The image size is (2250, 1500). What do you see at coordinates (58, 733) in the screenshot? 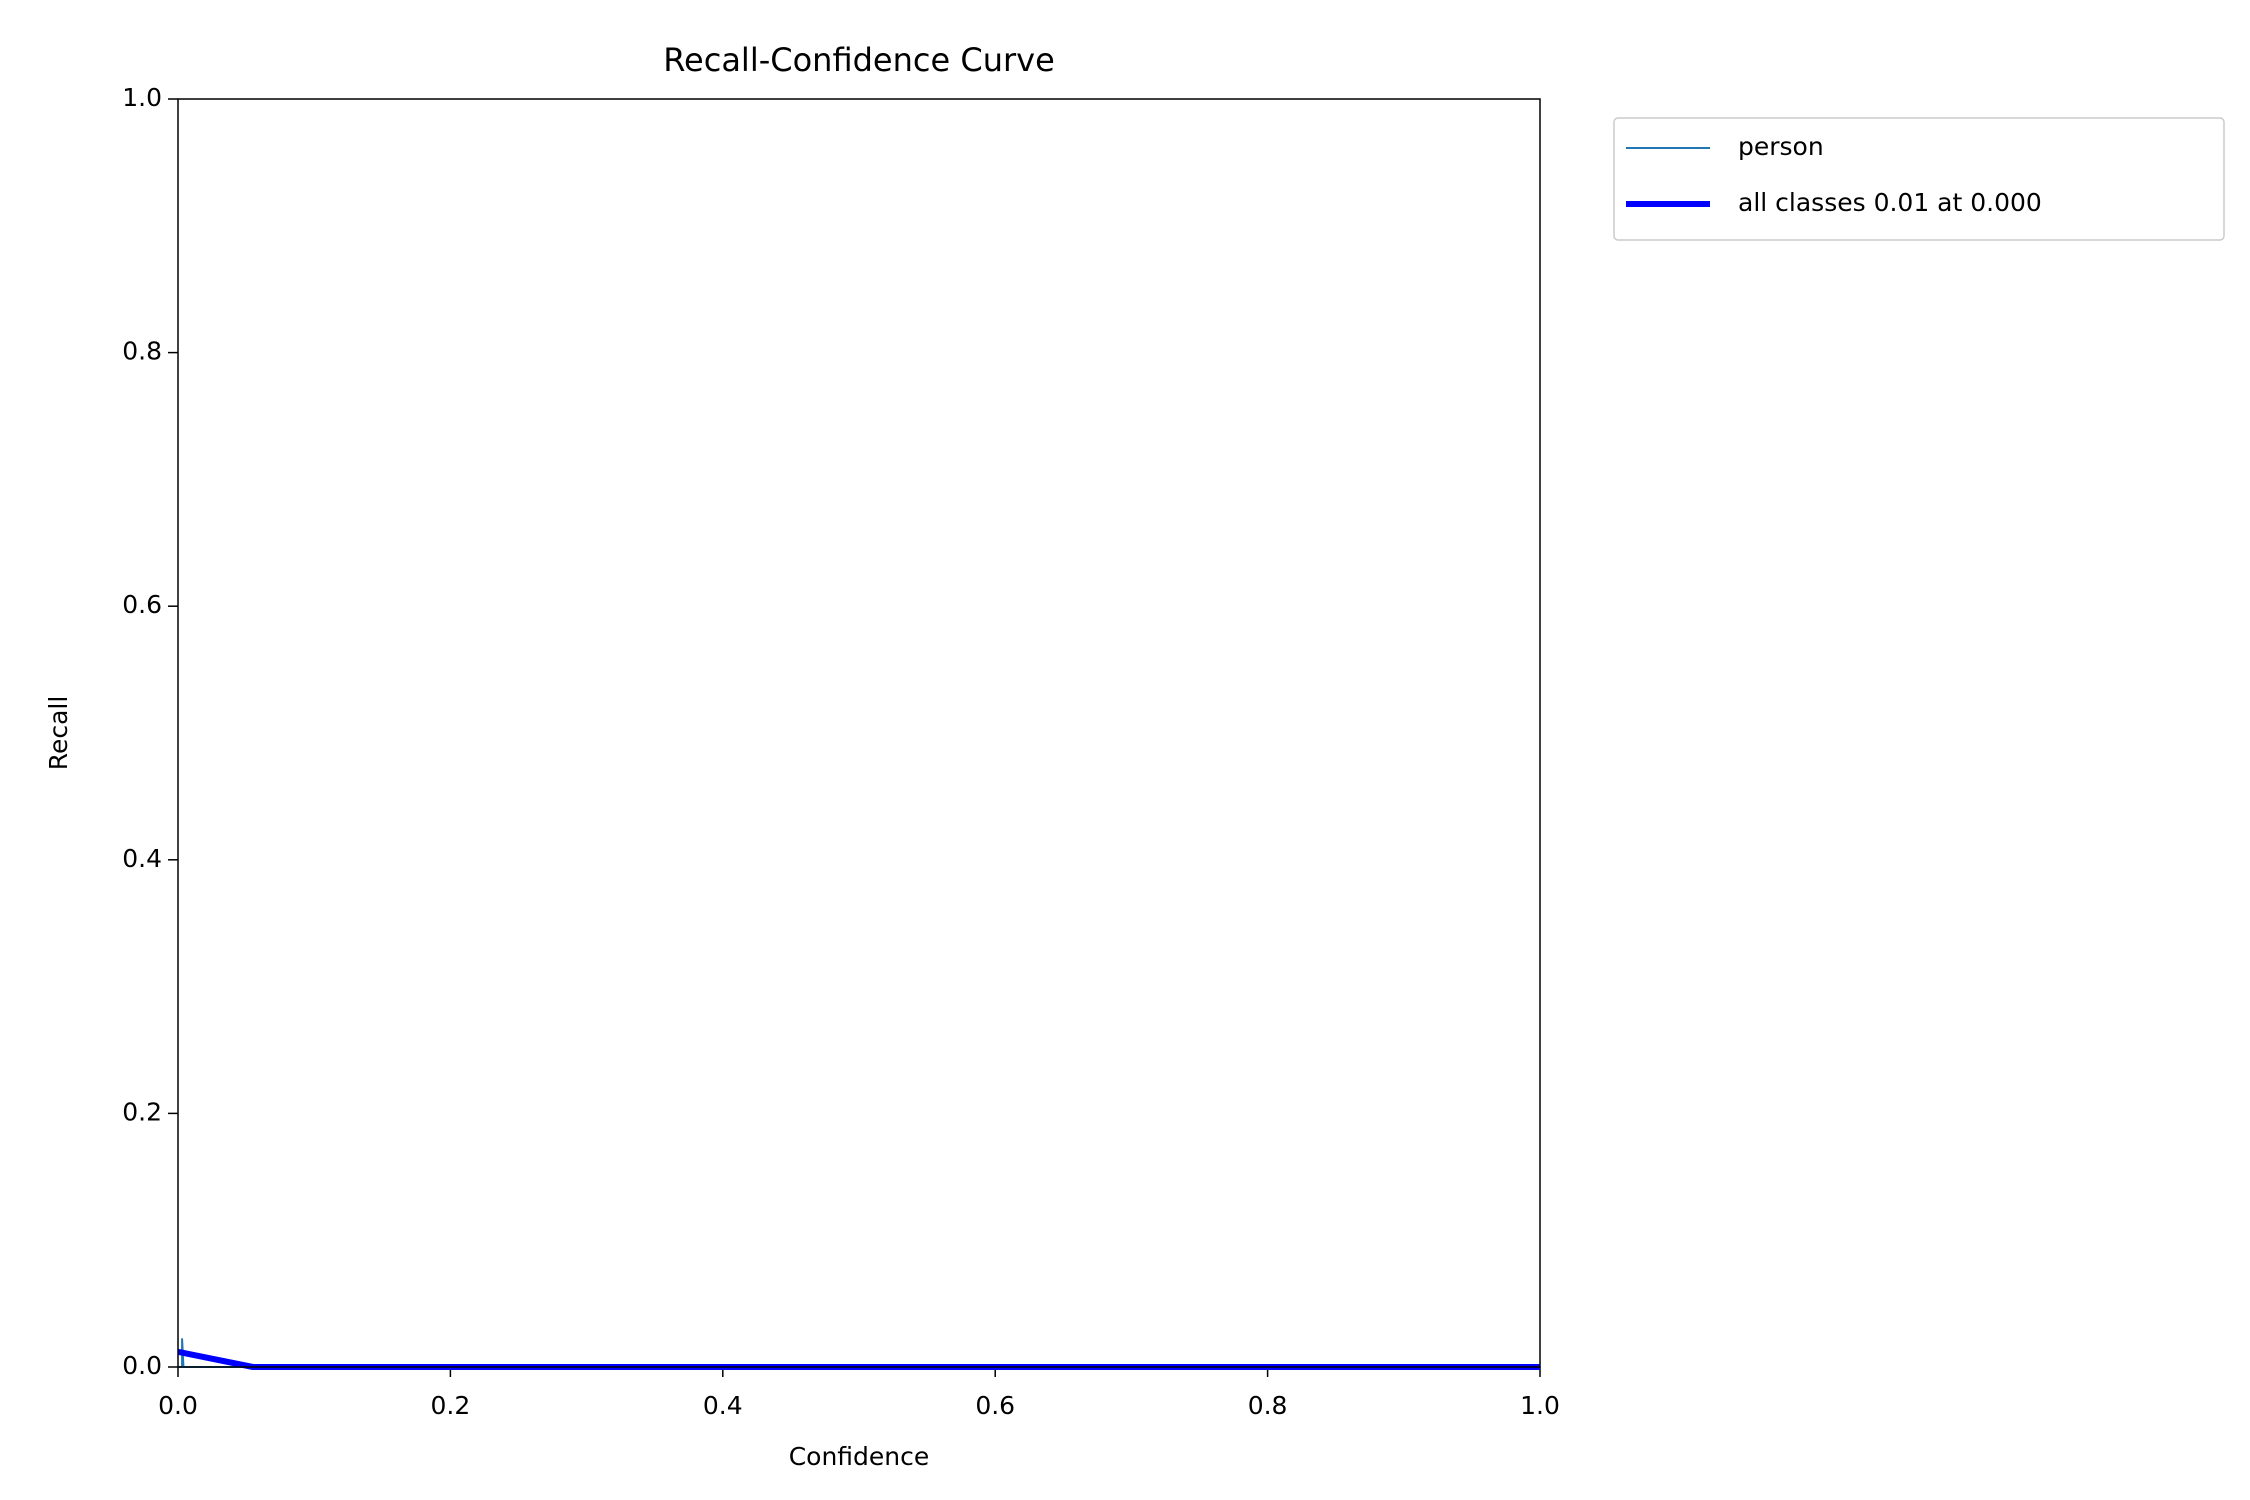
I see `y-axis-label: Recall` at bounding box center [58, 733].